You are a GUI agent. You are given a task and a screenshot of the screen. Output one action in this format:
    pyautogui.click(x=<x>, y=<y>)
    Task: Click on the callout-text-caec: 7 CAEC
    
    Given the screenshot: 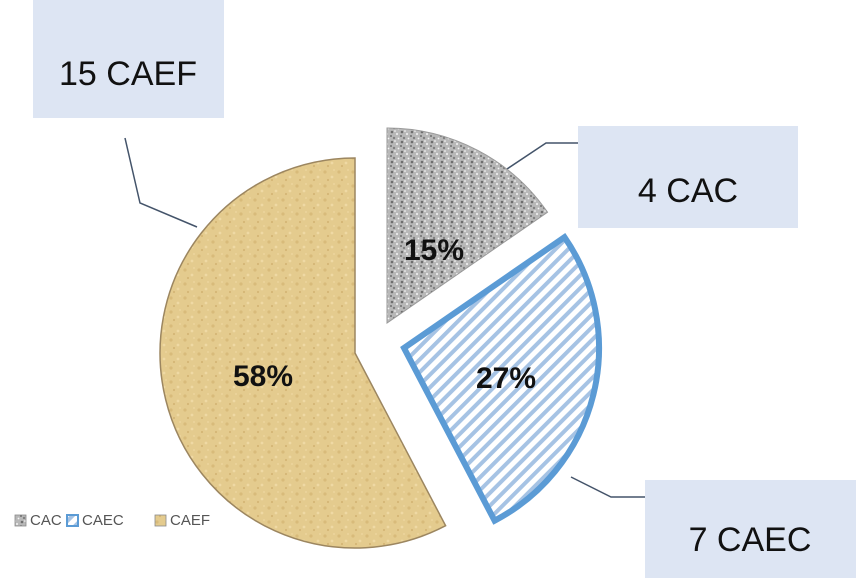 What is the action you would take?
    pyautogui.click(x=750, y=540)
    